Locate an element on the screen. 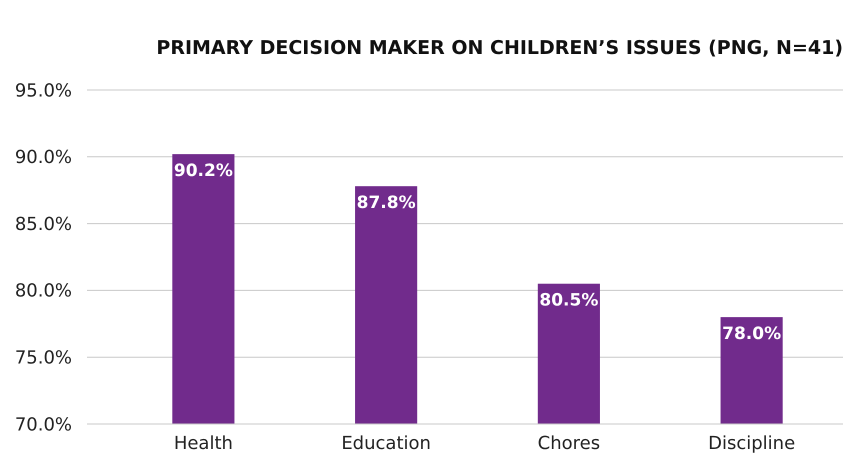  data-label: 90.2% is located at coordinates (203, 171).